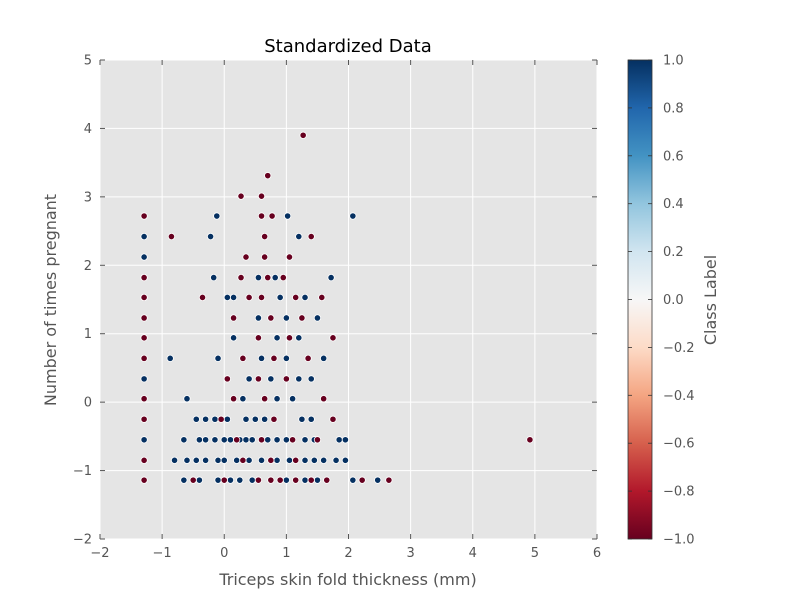  I want to click on y-tick-label: 5, so click(88, 61).